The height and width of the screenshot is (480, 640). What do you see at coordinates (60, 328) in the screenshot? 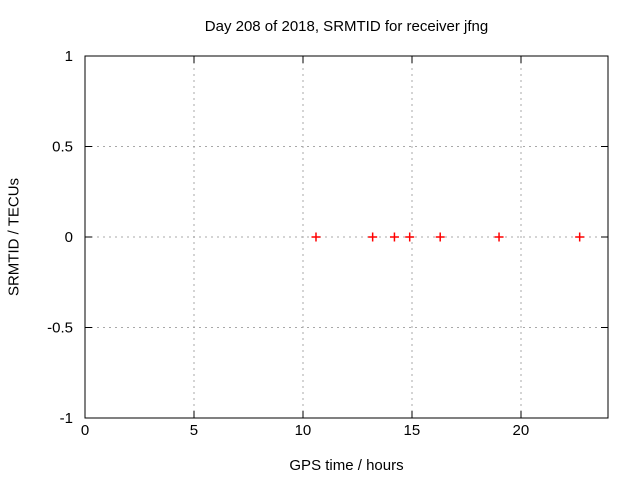
I see `y-tick-label: -0.5` at bounding box center [60, 328].